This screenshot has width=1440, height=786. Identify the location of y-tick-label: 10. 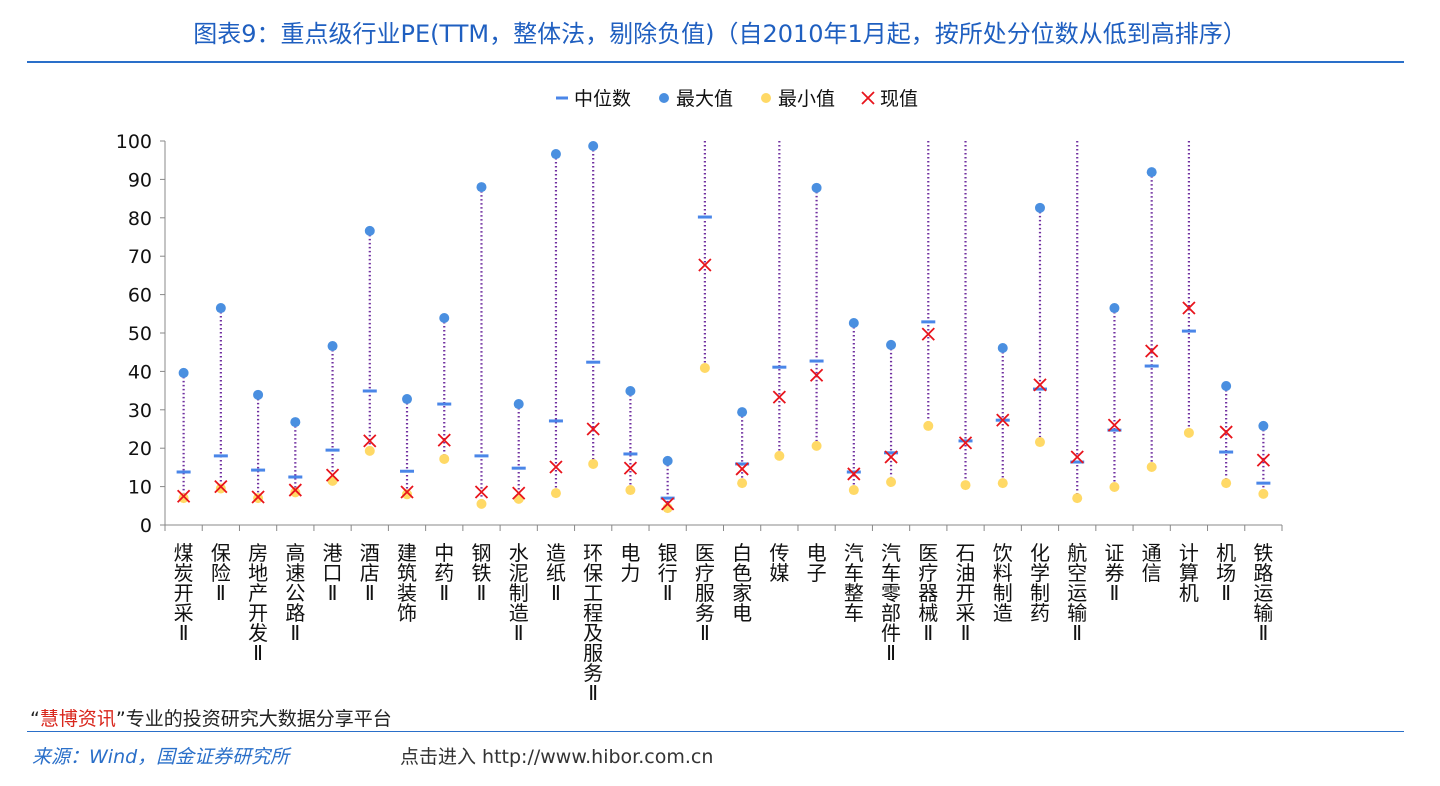
(140, 488).